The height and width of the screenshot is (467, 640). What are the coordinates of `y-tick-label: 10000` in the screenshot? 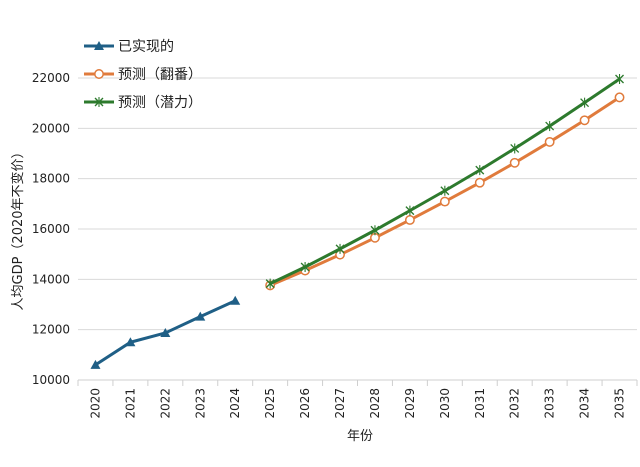 It's located at (51, 380).